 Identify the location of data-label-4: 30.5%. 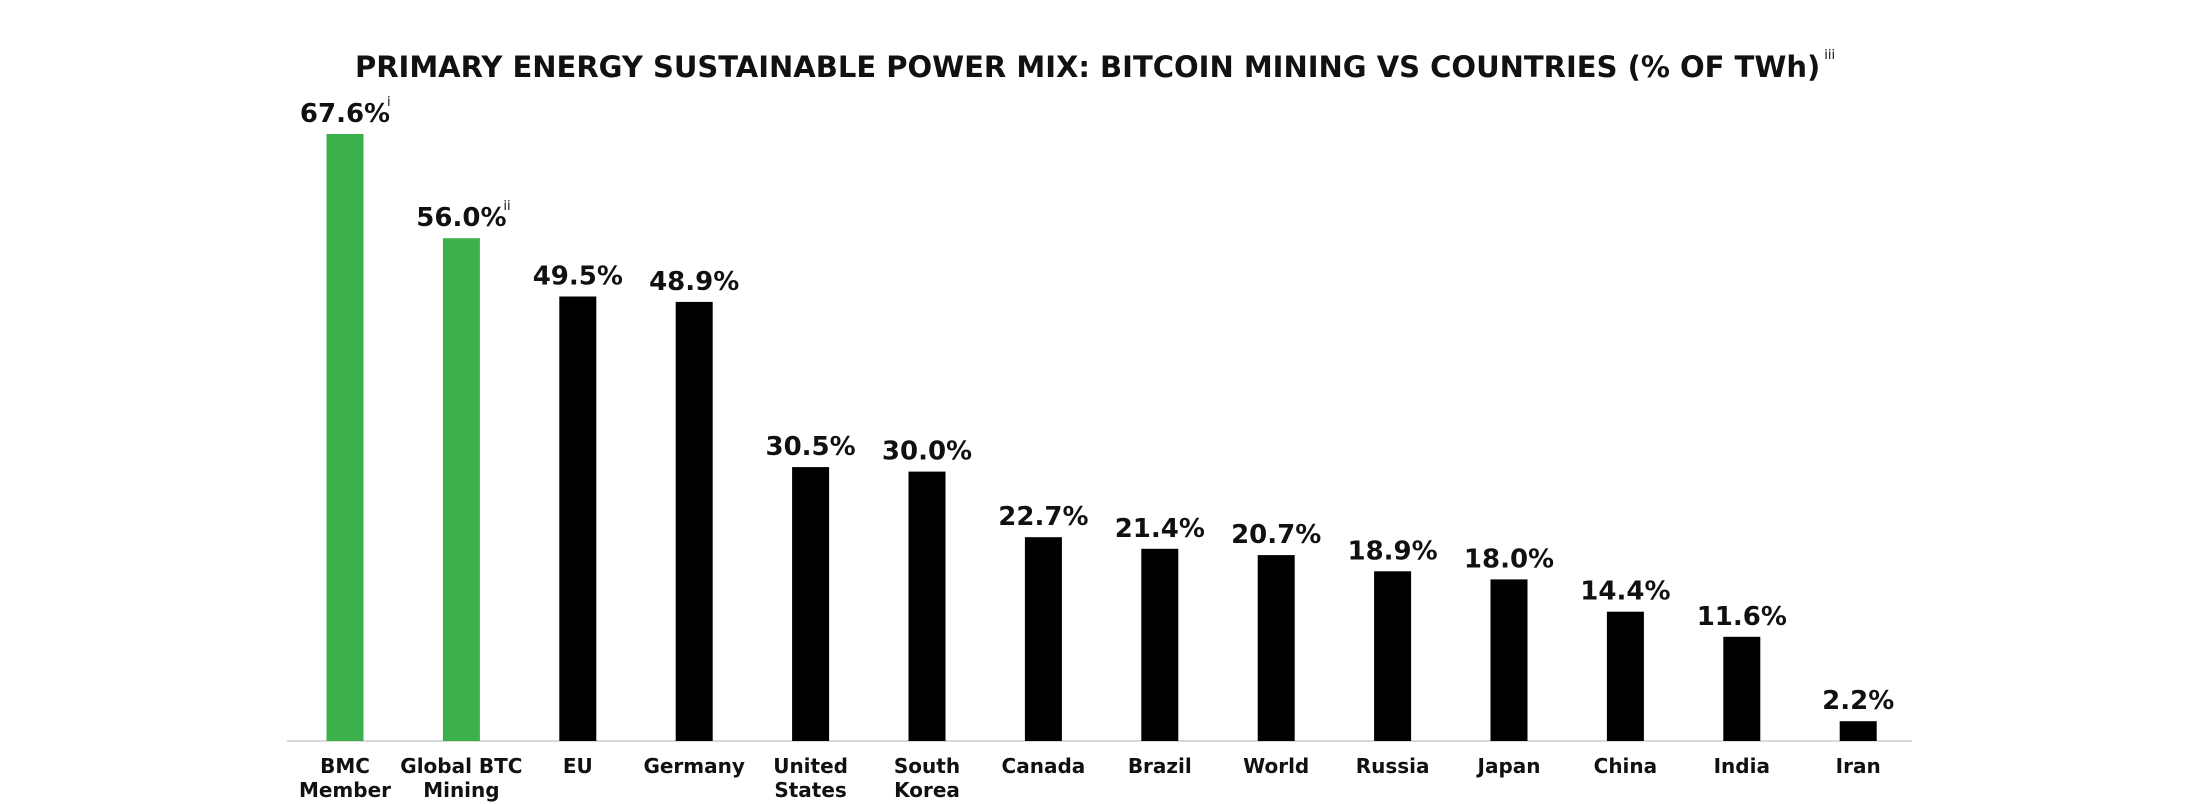
(810, 447).